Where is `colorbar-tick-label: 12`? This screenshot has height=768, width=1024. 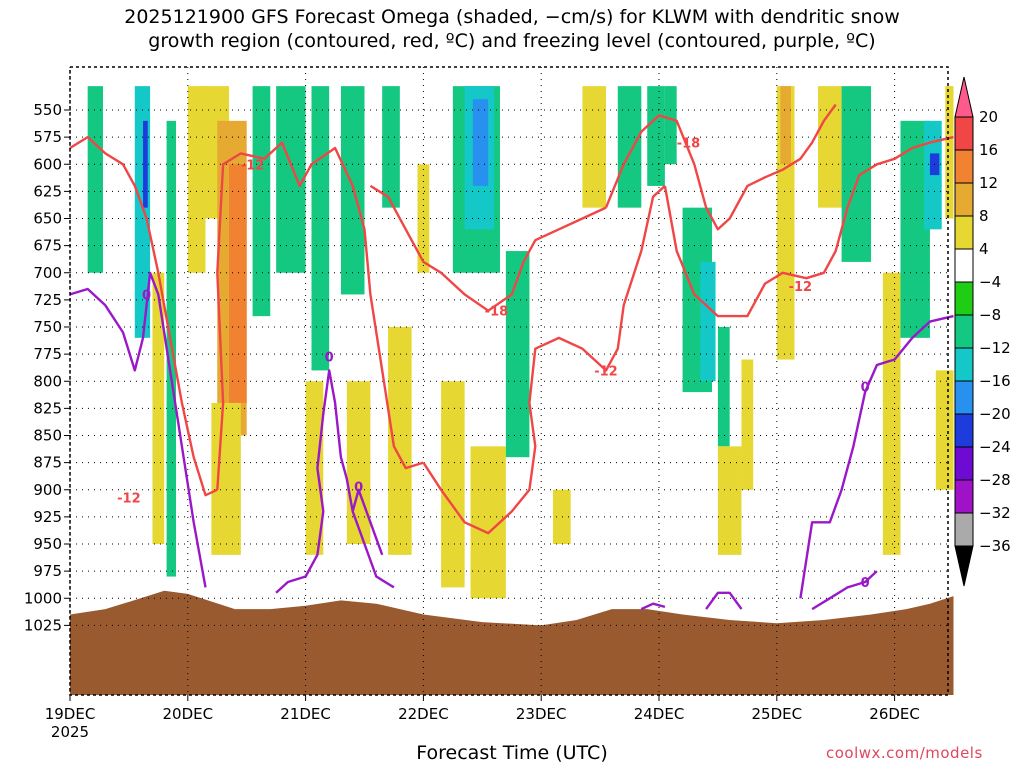 colorbar-tick-label: 12 is located at coordinates (988, 183).